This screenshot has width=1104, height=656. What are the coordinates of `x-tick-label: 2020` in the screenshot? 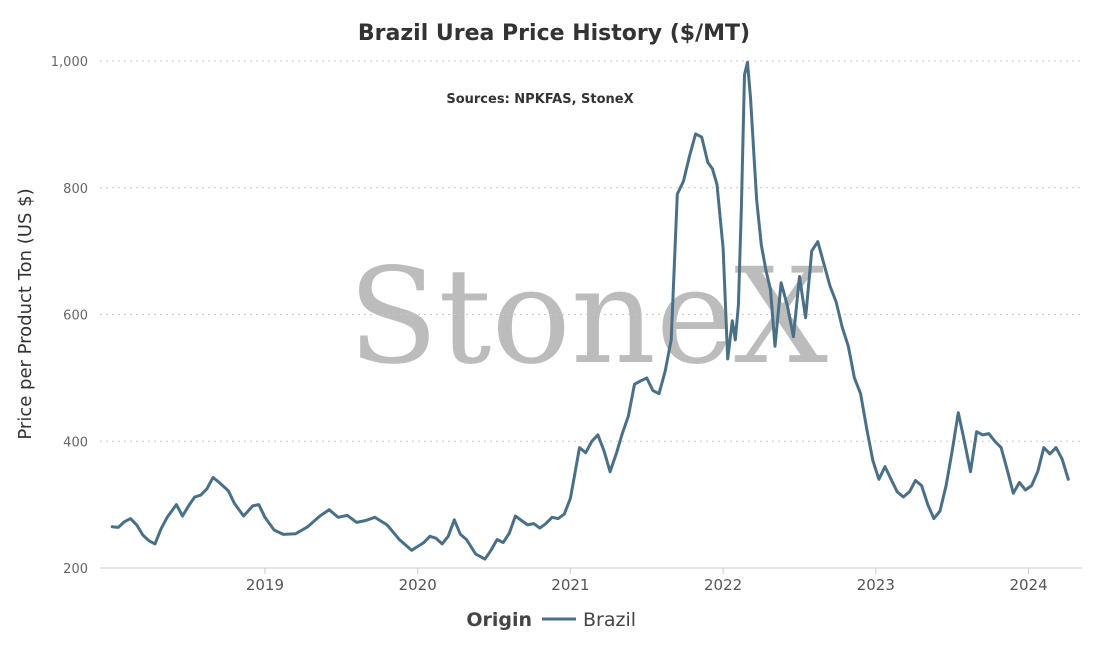 It's located at (418, 585).